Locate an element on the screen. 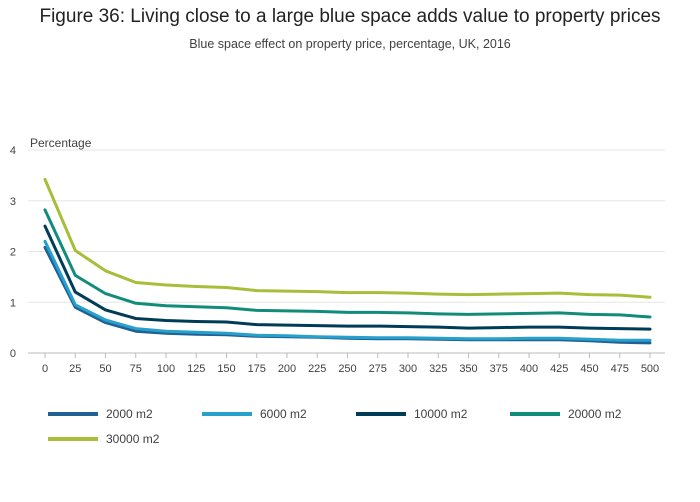  y-tick-label: 4 is located at coordinates (13, 151).